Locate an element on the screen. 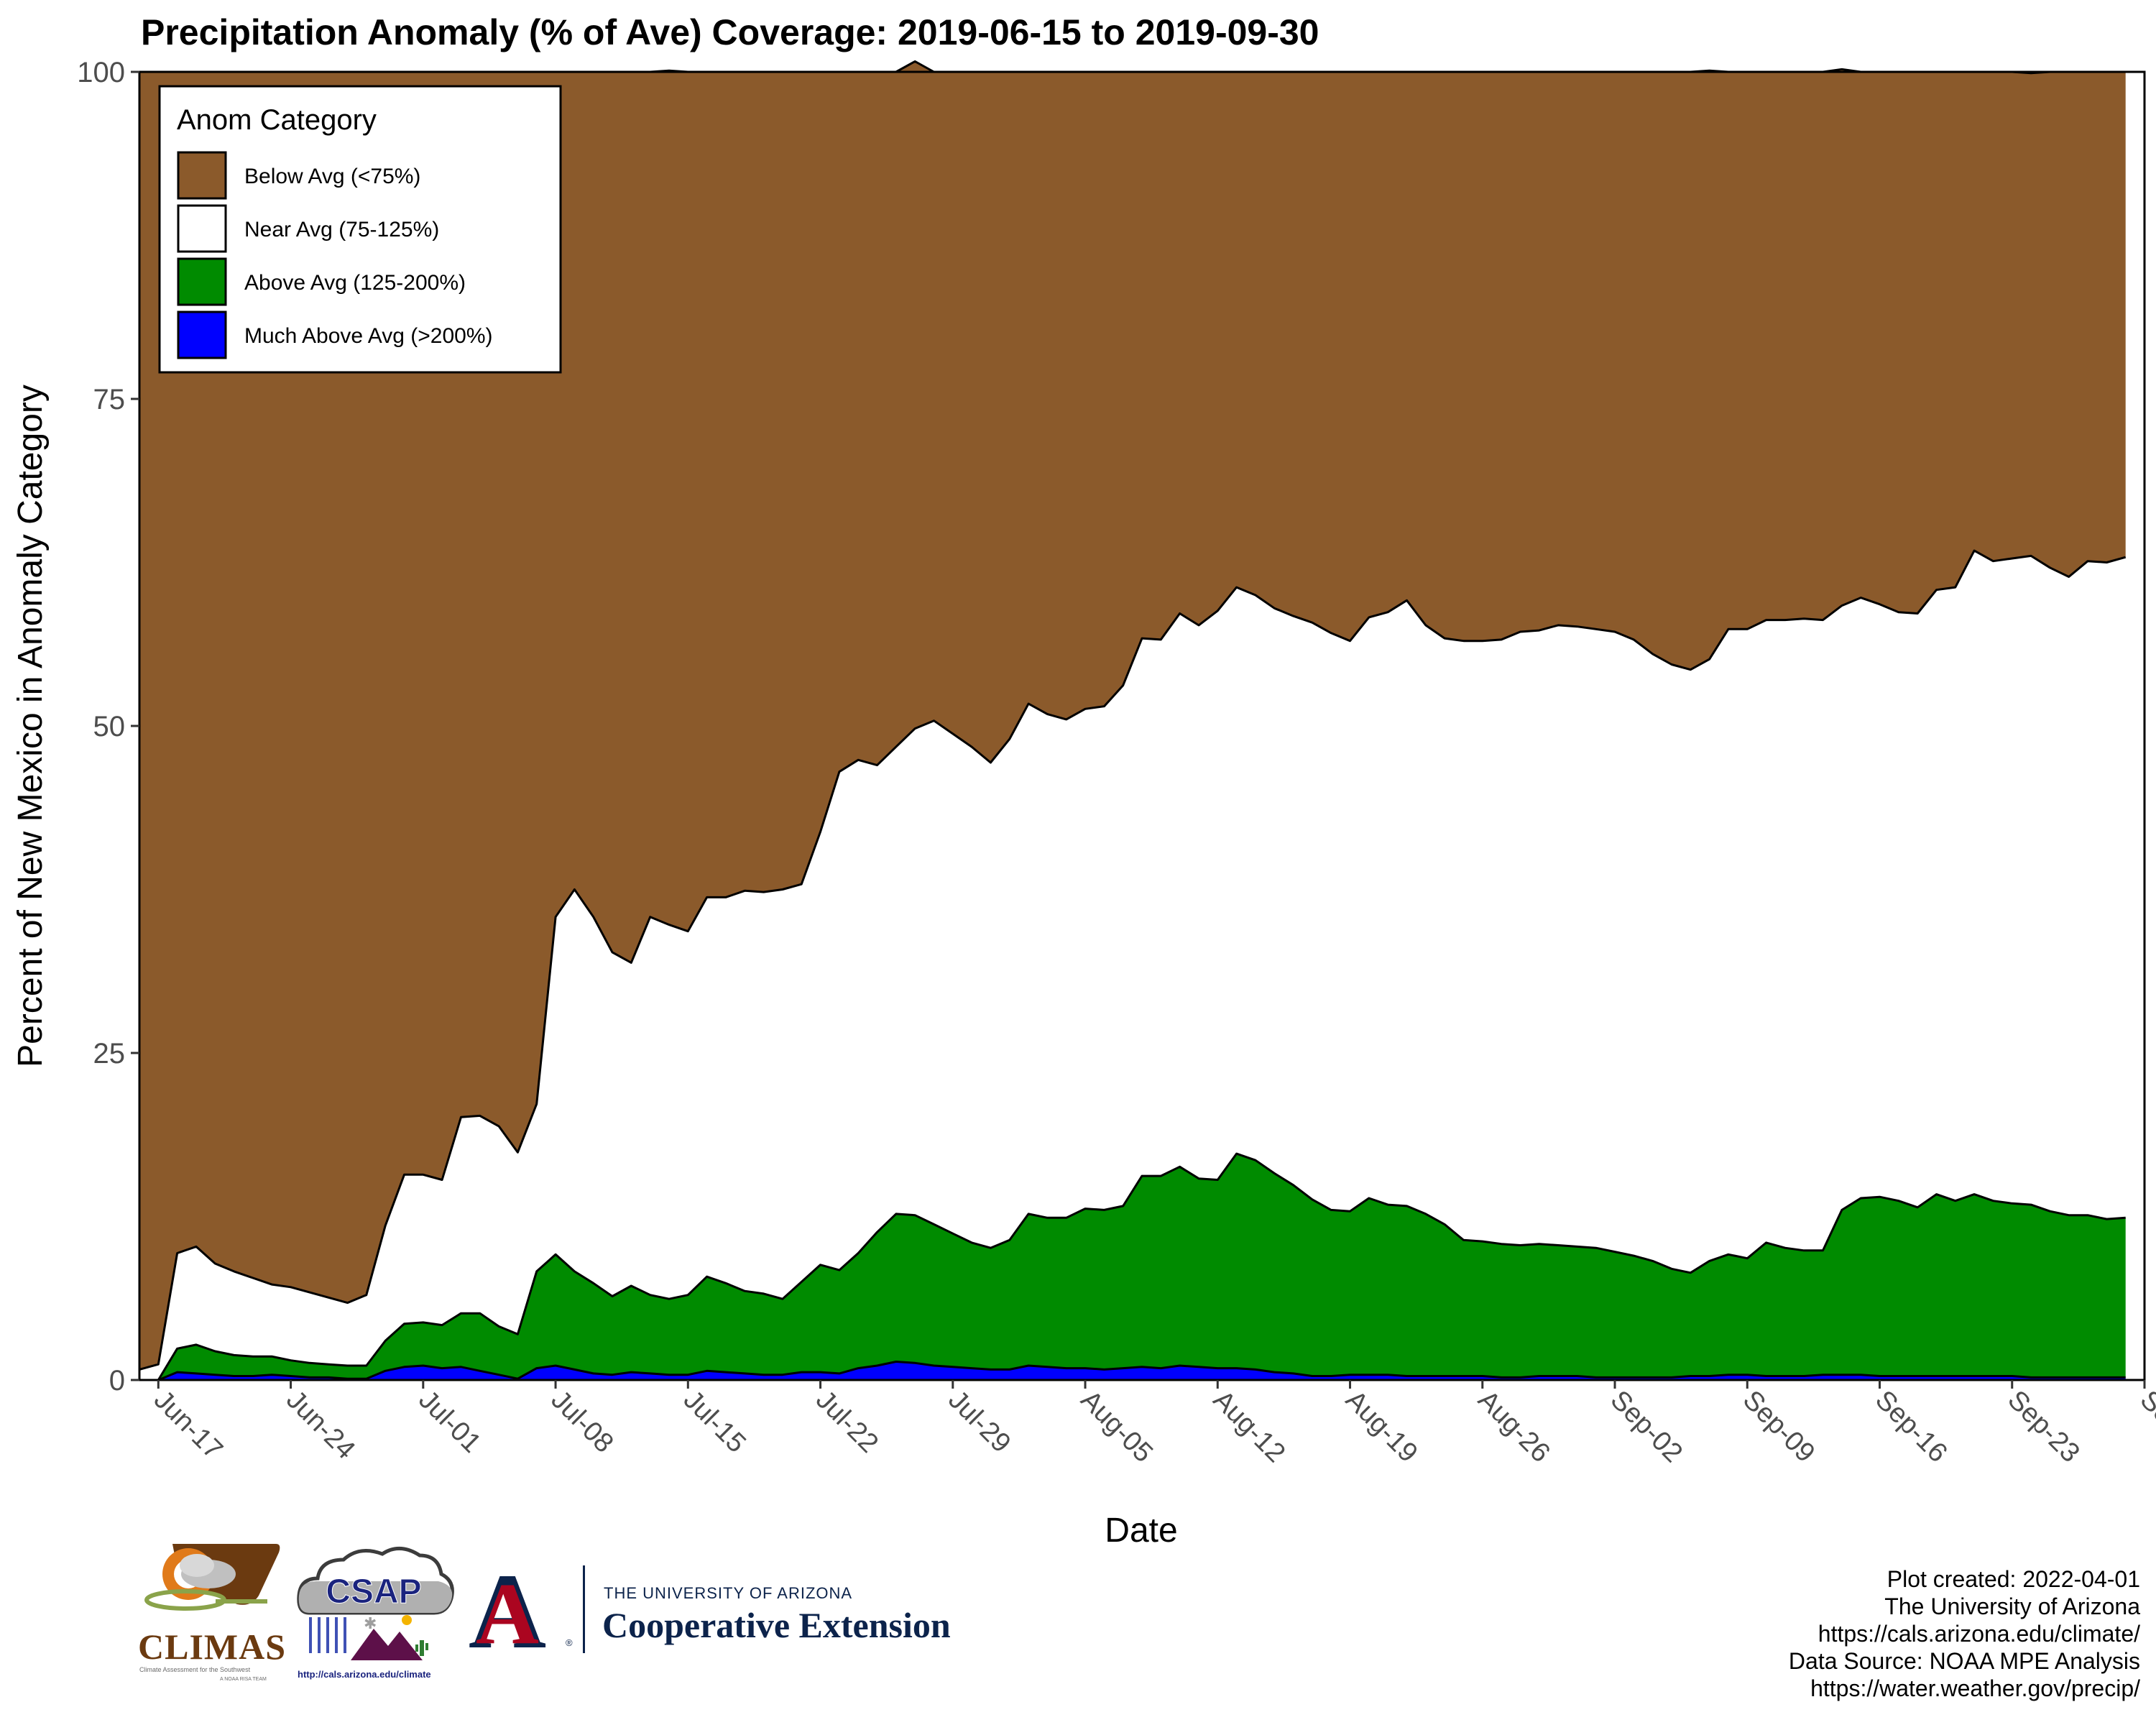  legend-label: Near Avg (75-125%) is located at coordinates (341, 230).